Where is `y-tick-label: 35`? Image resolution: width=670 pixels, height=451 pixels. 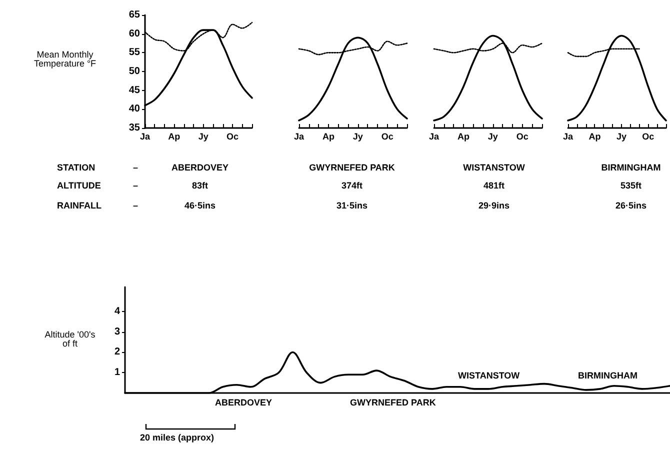 y-tick-label: 35 is located at coordinates (134, 128).